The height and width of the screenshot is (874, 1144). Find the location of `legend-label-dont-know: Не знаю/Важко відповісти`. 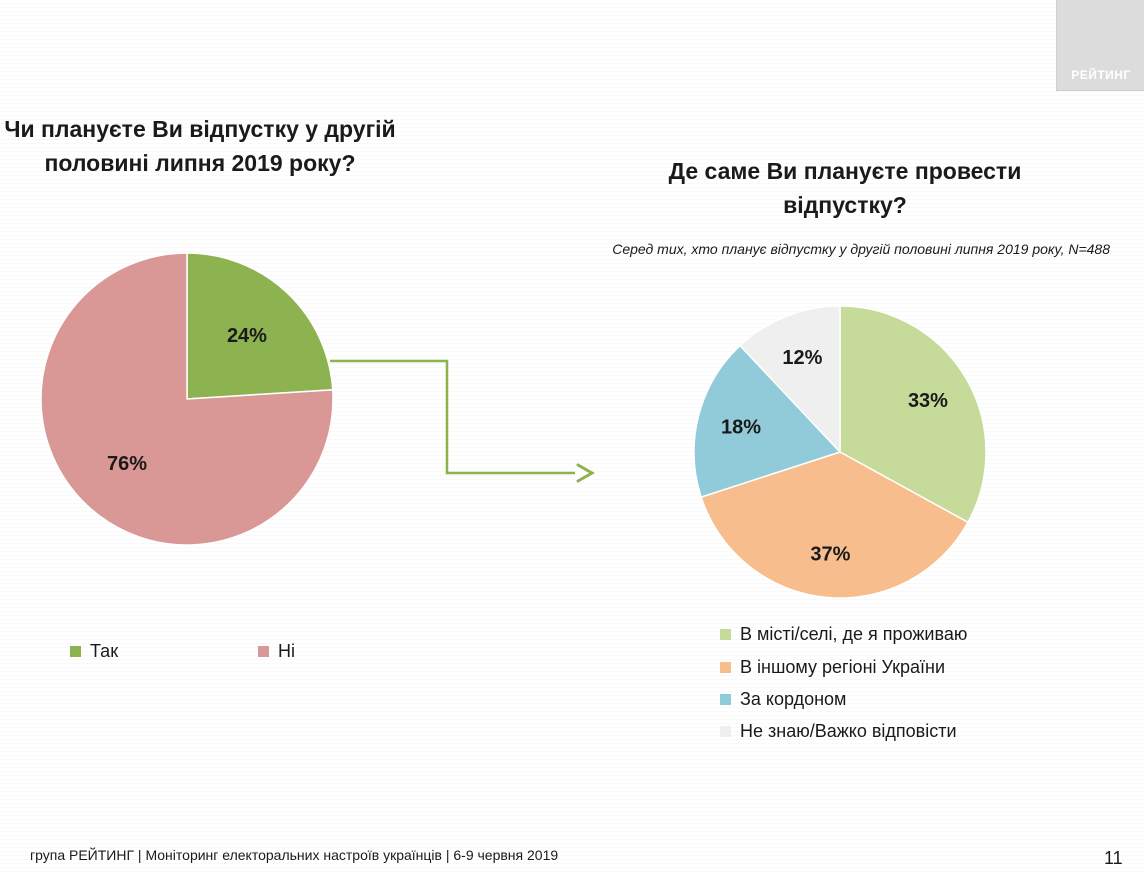

legend-label-dont-know: Не знаю/Важко відповісти is located at coordinates (848, 731).